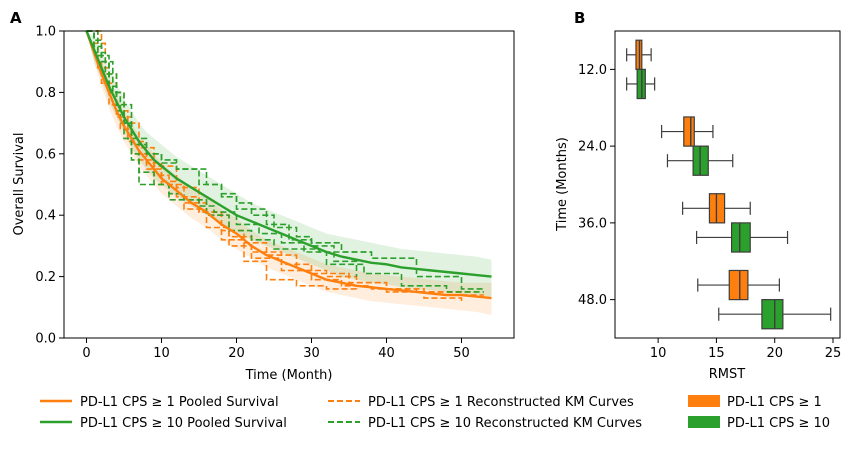  Describe the element at coordinates (716, 208) in the screenshot. I see `boxplot-cps1-36.0` at that location.